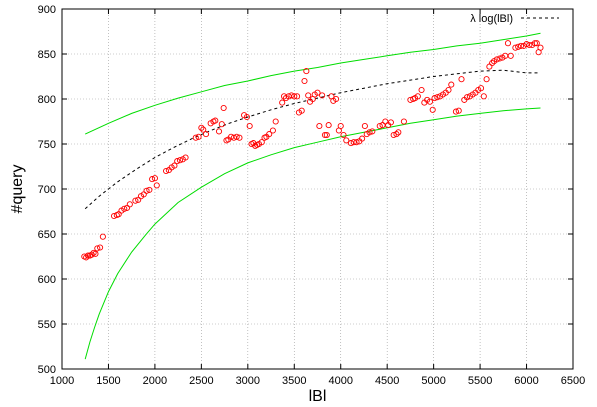 Image resolution: width=597 pixels, height=407 pixels. What do you see at coordinates (201, 381) in the screenshot?
I see `x-tick-label: 2500` at bounding box center [201, 381].